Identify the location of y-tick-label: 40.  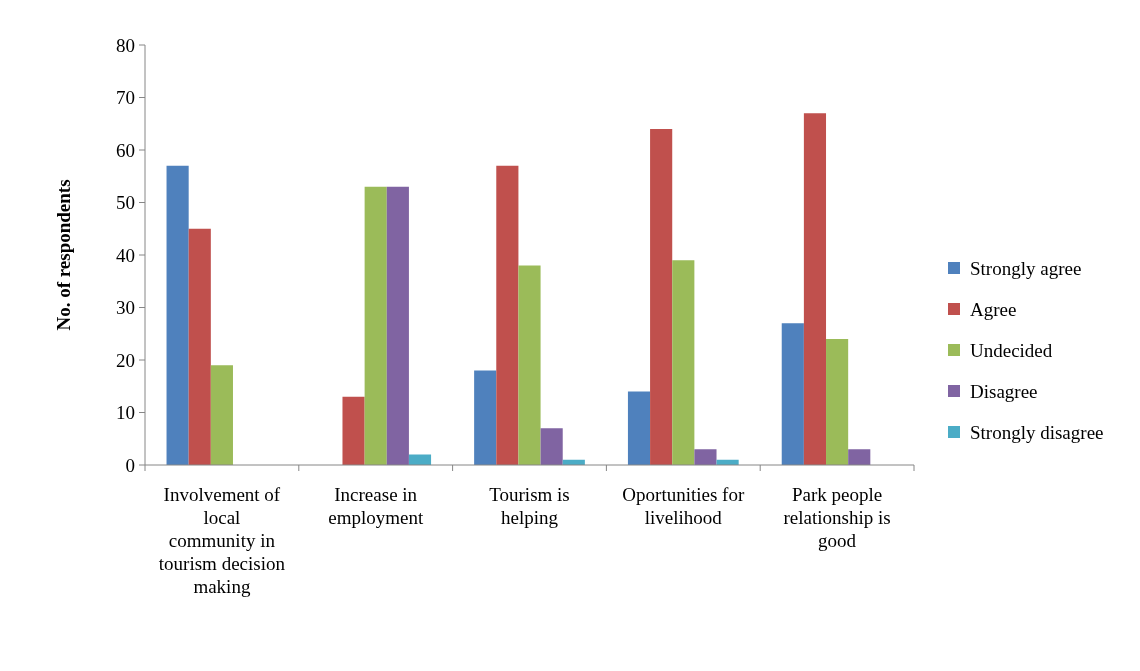
(125, 255).